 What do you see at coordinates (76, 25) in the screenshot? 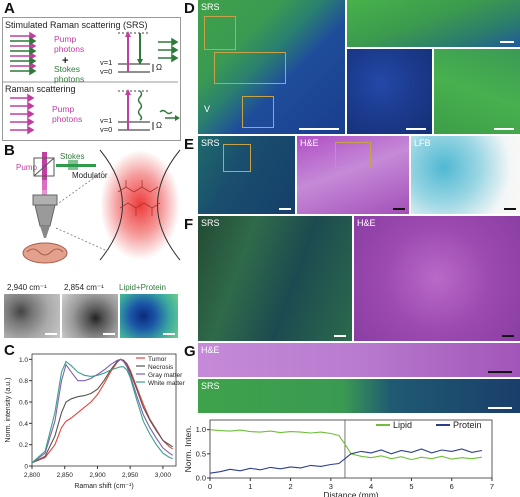
I see `srs-title: Stimulated Raman scattering (SRS)` at bounding box center [76, 25].